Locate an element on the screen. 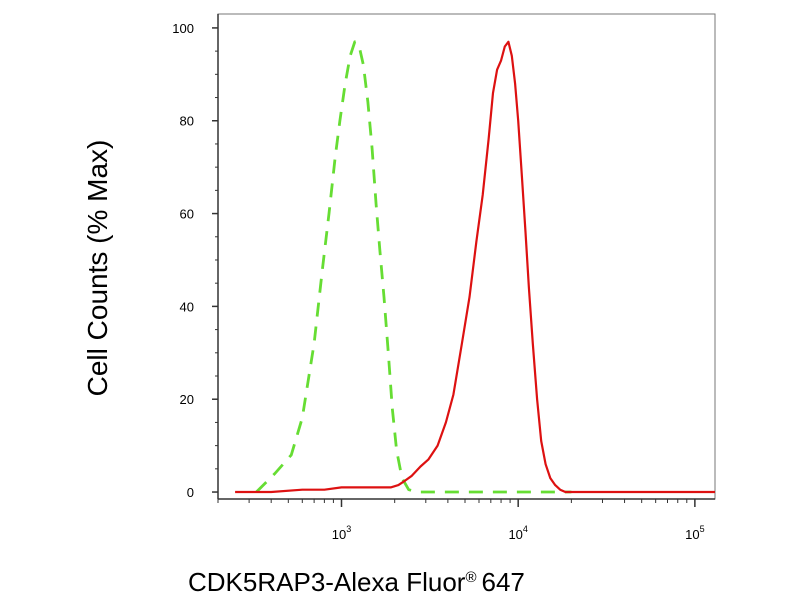  y-tick-label: 60 is located at coordinates (187, 214).